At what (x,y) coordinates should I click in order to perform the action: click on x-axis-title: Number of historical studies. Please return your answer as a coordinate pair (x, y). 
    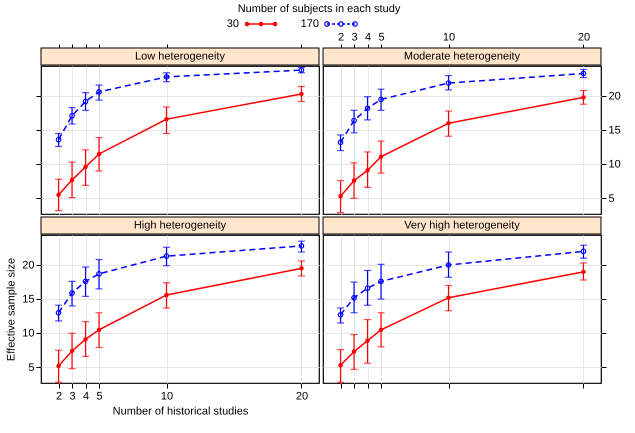
    Looking at the image, I should click on (180, 412).